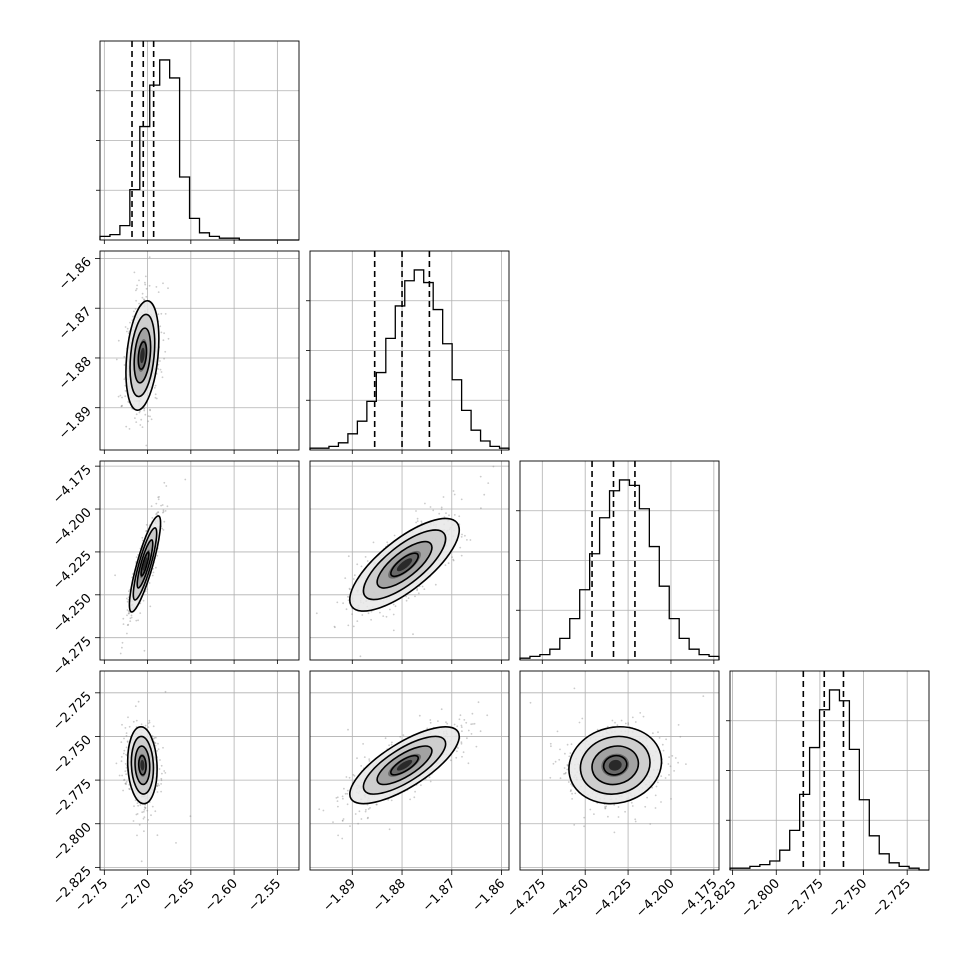 This screenshot has height=970, width=970. What do you see at coordinates (72, 613) in the screenshot?
I see `y-tick-label: −4.250` at bounding box center [72, 613].